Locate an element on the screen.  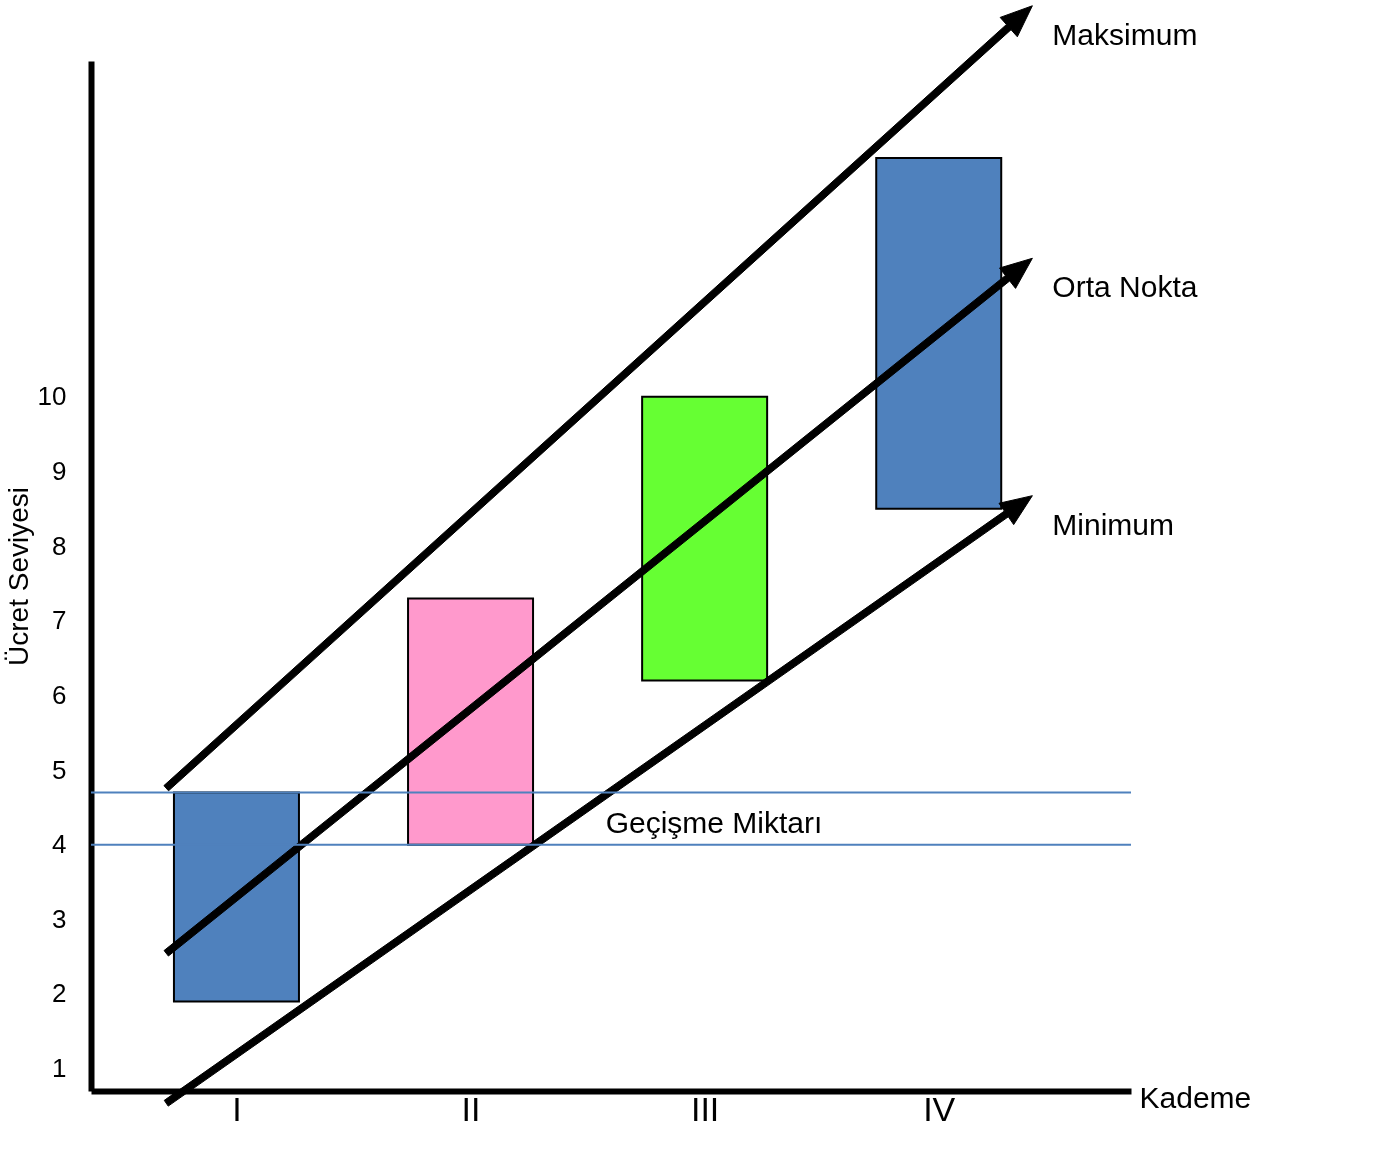
y-tick-label: 8 is located at coordinates (59, 545).